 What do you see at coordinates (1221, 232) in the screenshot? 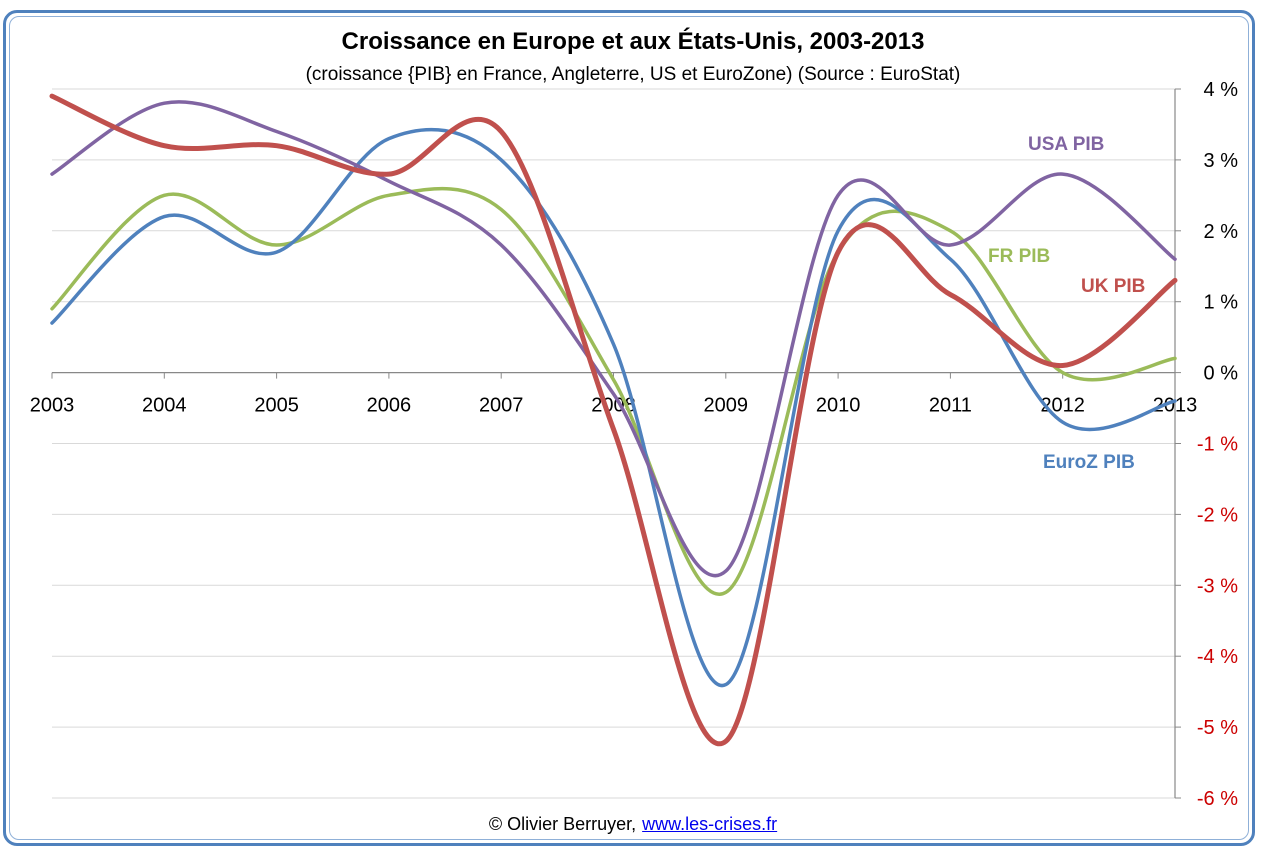
I see `y-tick-label: 2 %` at bounding box center [1221, 232].